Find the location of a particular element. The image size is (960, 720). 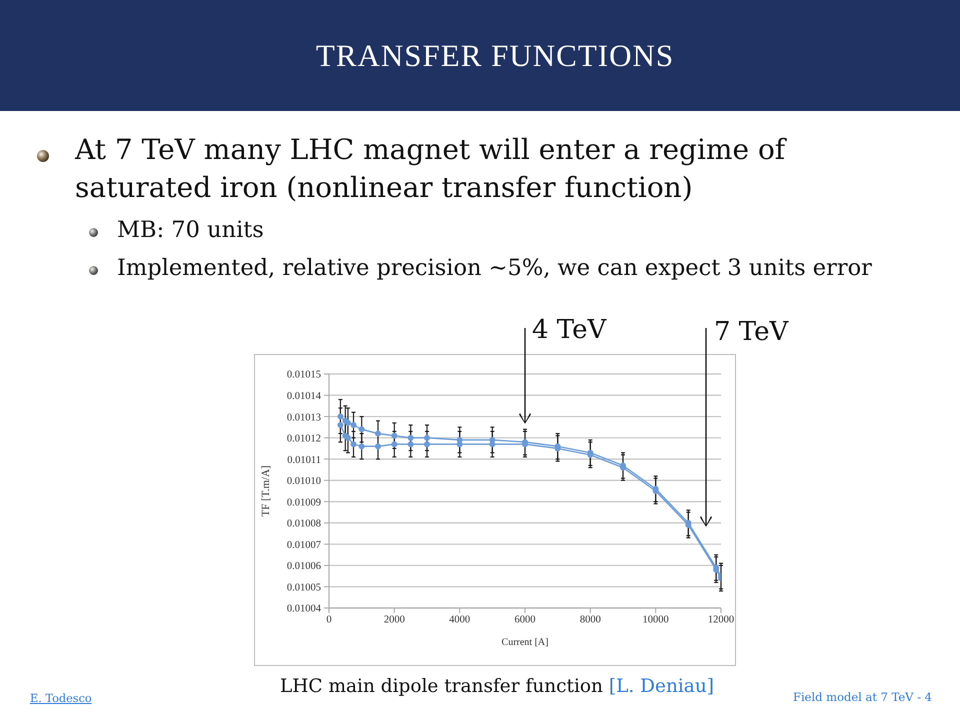

y-tick-label: 0.01013 is located at coordinates (303, 418).